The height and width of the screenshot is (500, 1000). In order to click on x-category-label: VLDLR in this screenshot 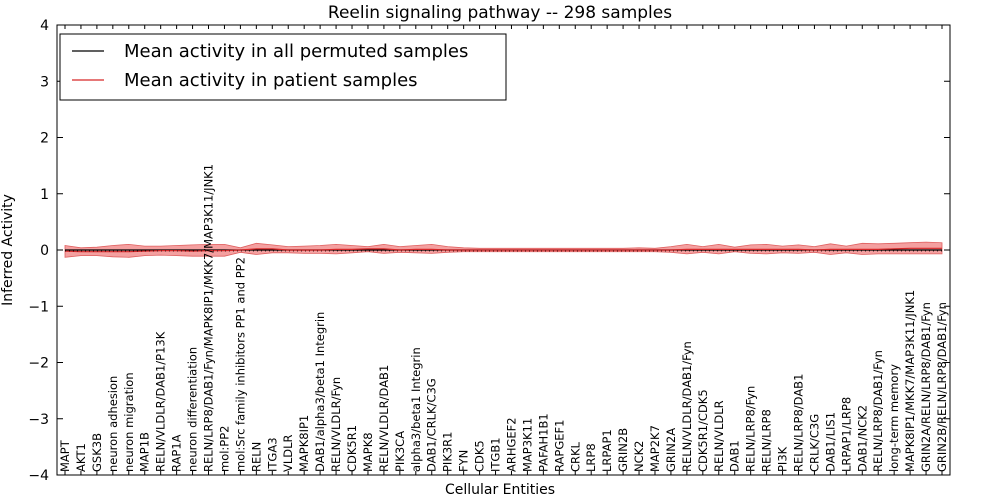, I will do `click(288, 453)`.